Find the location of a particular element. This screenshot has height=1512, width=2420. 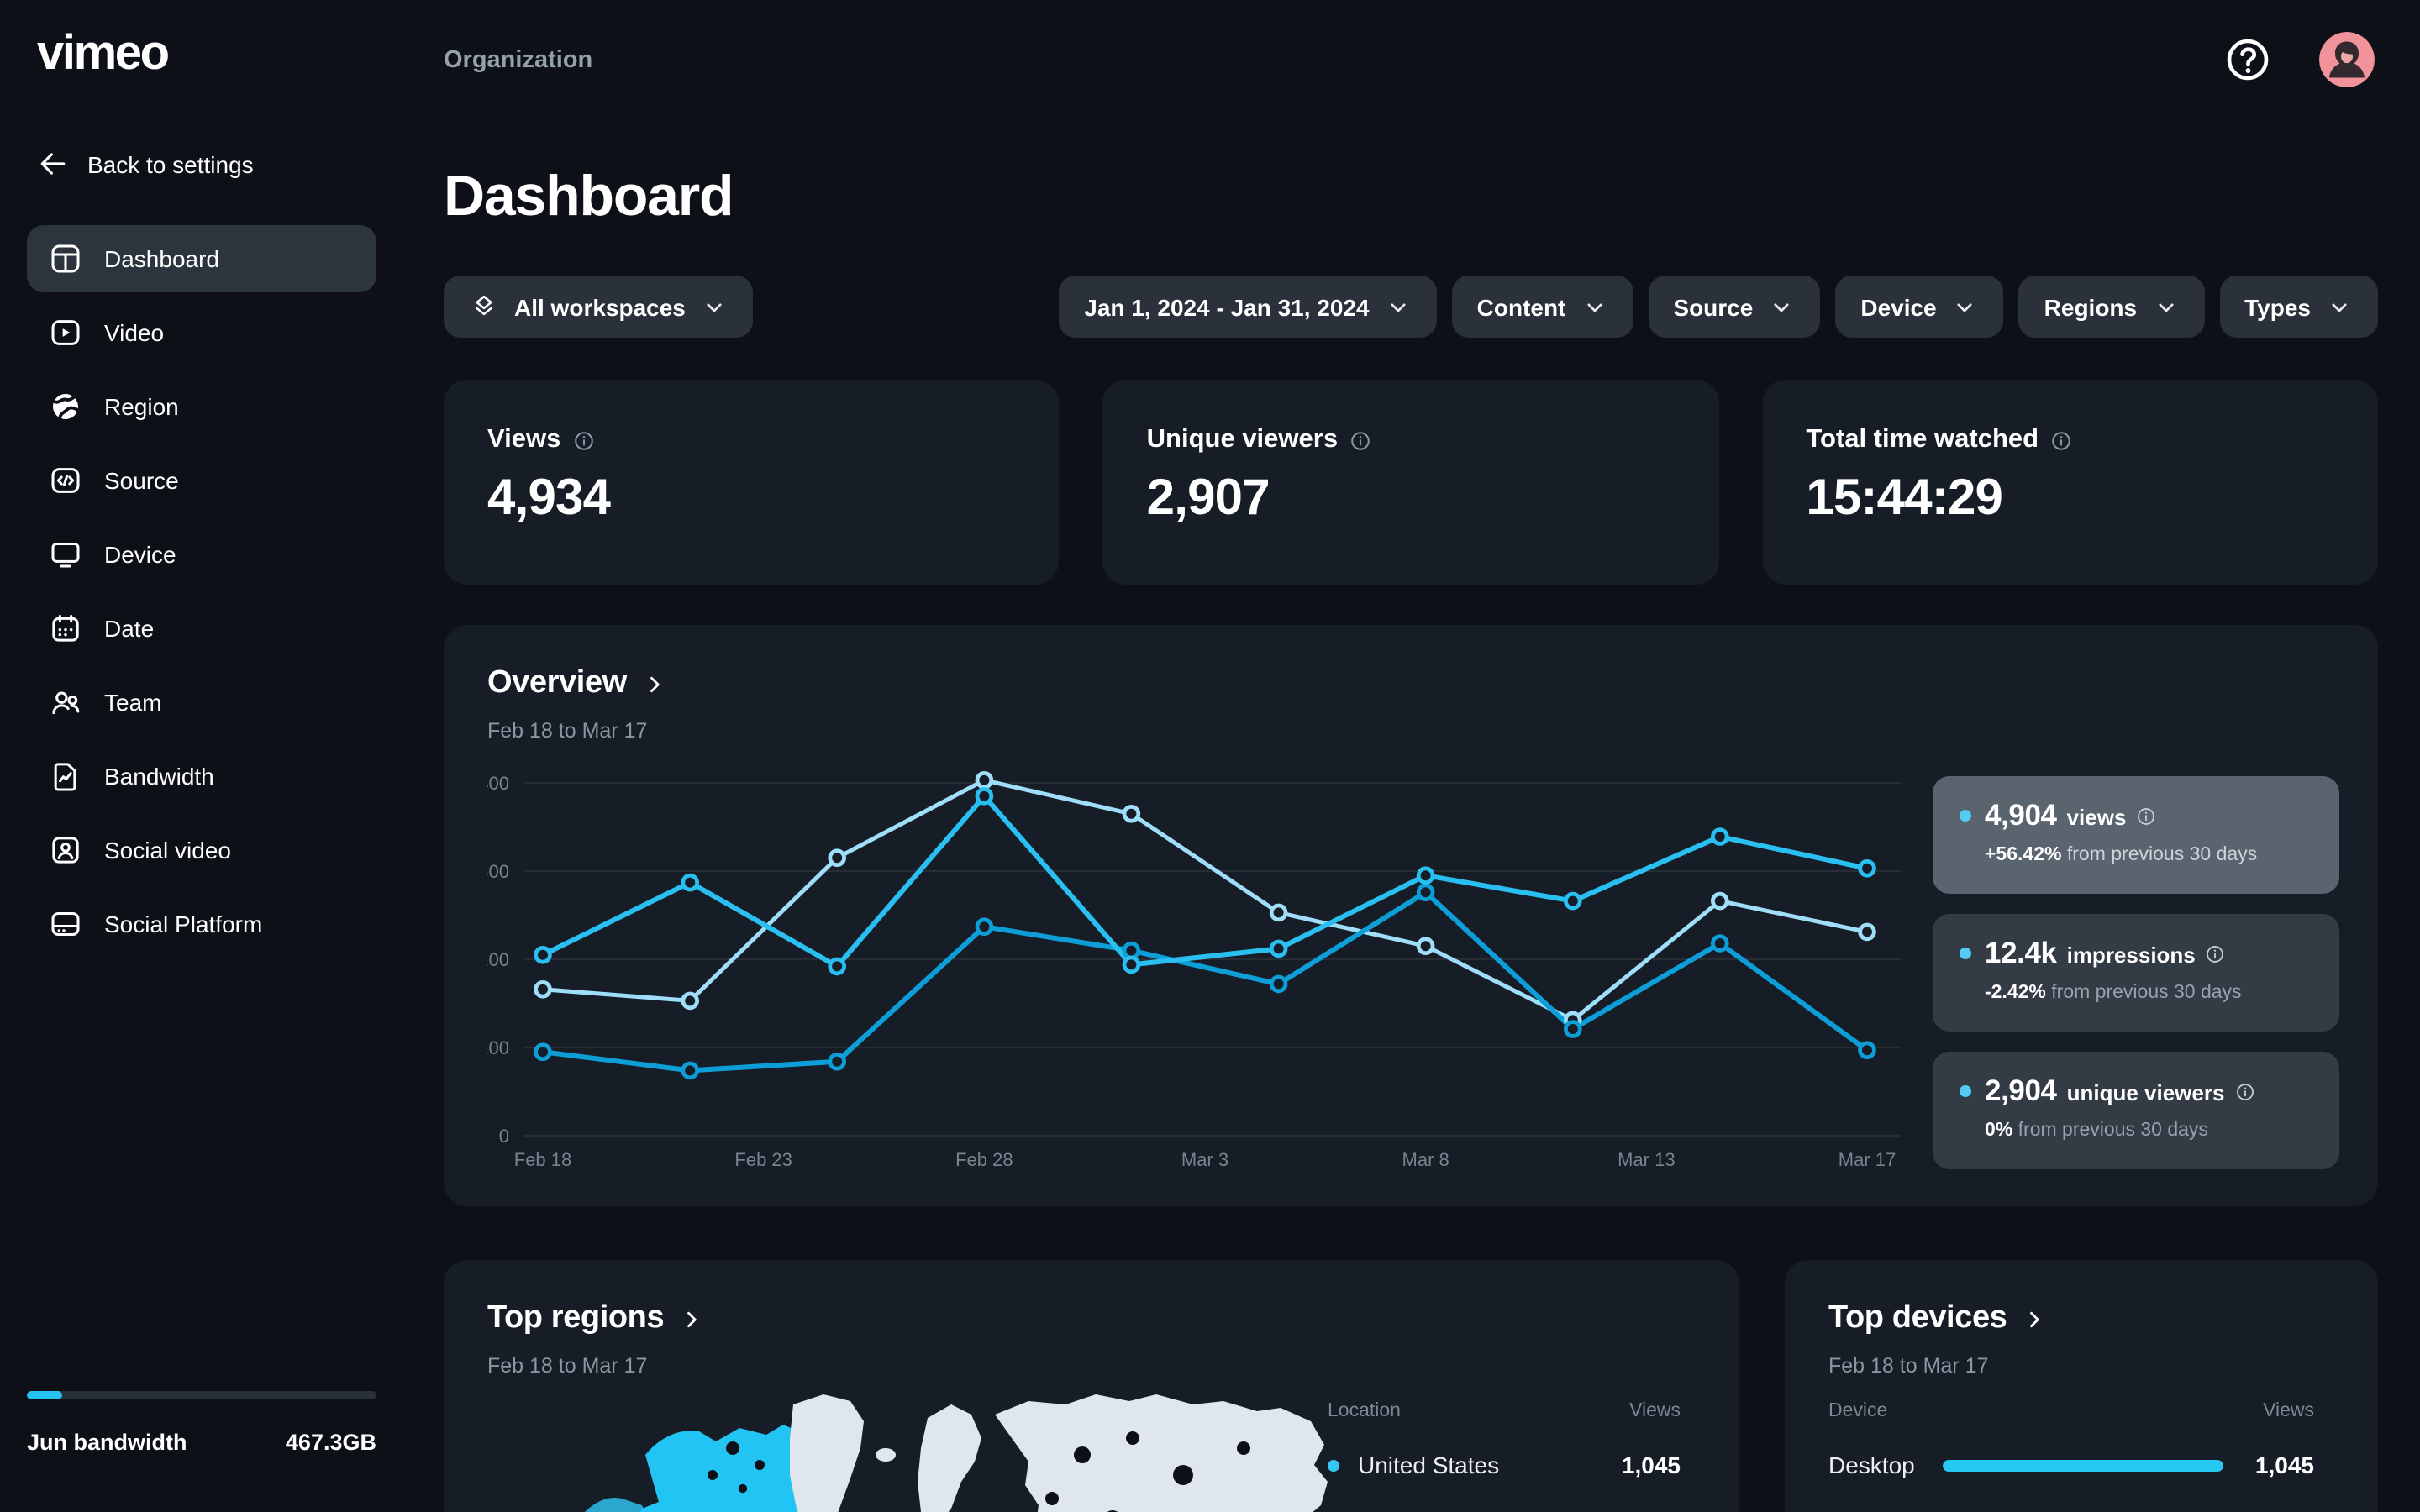

filter-chip-content: Content is located at coordinates (1542, 307).